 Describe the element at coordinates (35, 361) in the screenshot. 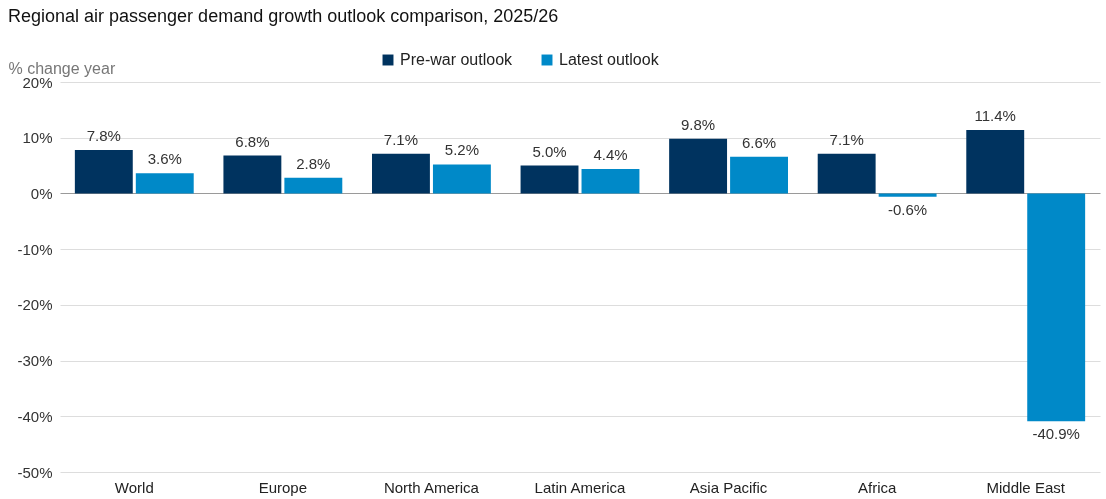

I see `y-tick-label: -30%` at that location.